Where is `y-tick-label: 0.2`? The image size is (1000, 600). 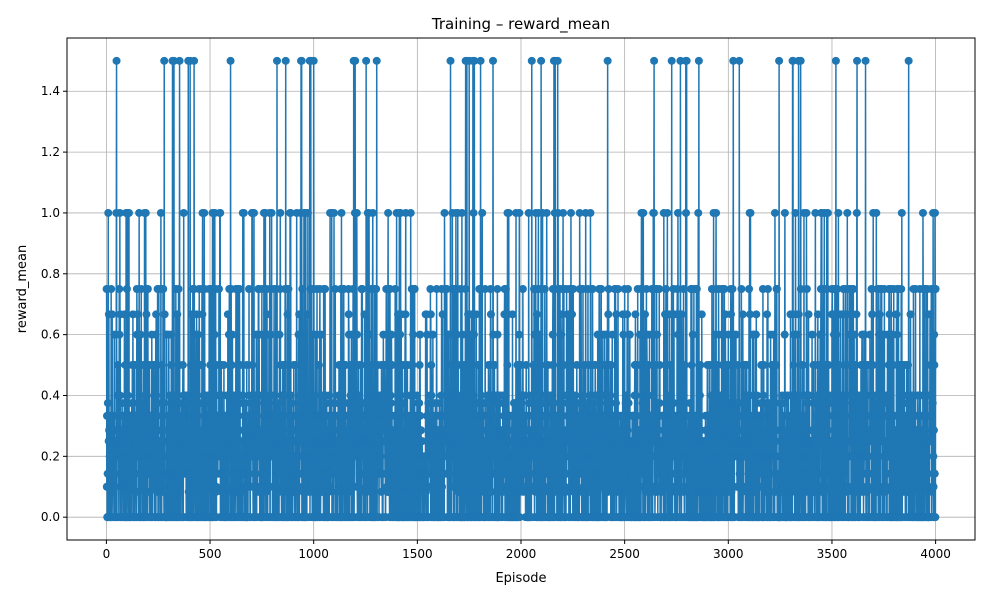 y-tick-label: 0.2 is located at coordinates (50, 456).